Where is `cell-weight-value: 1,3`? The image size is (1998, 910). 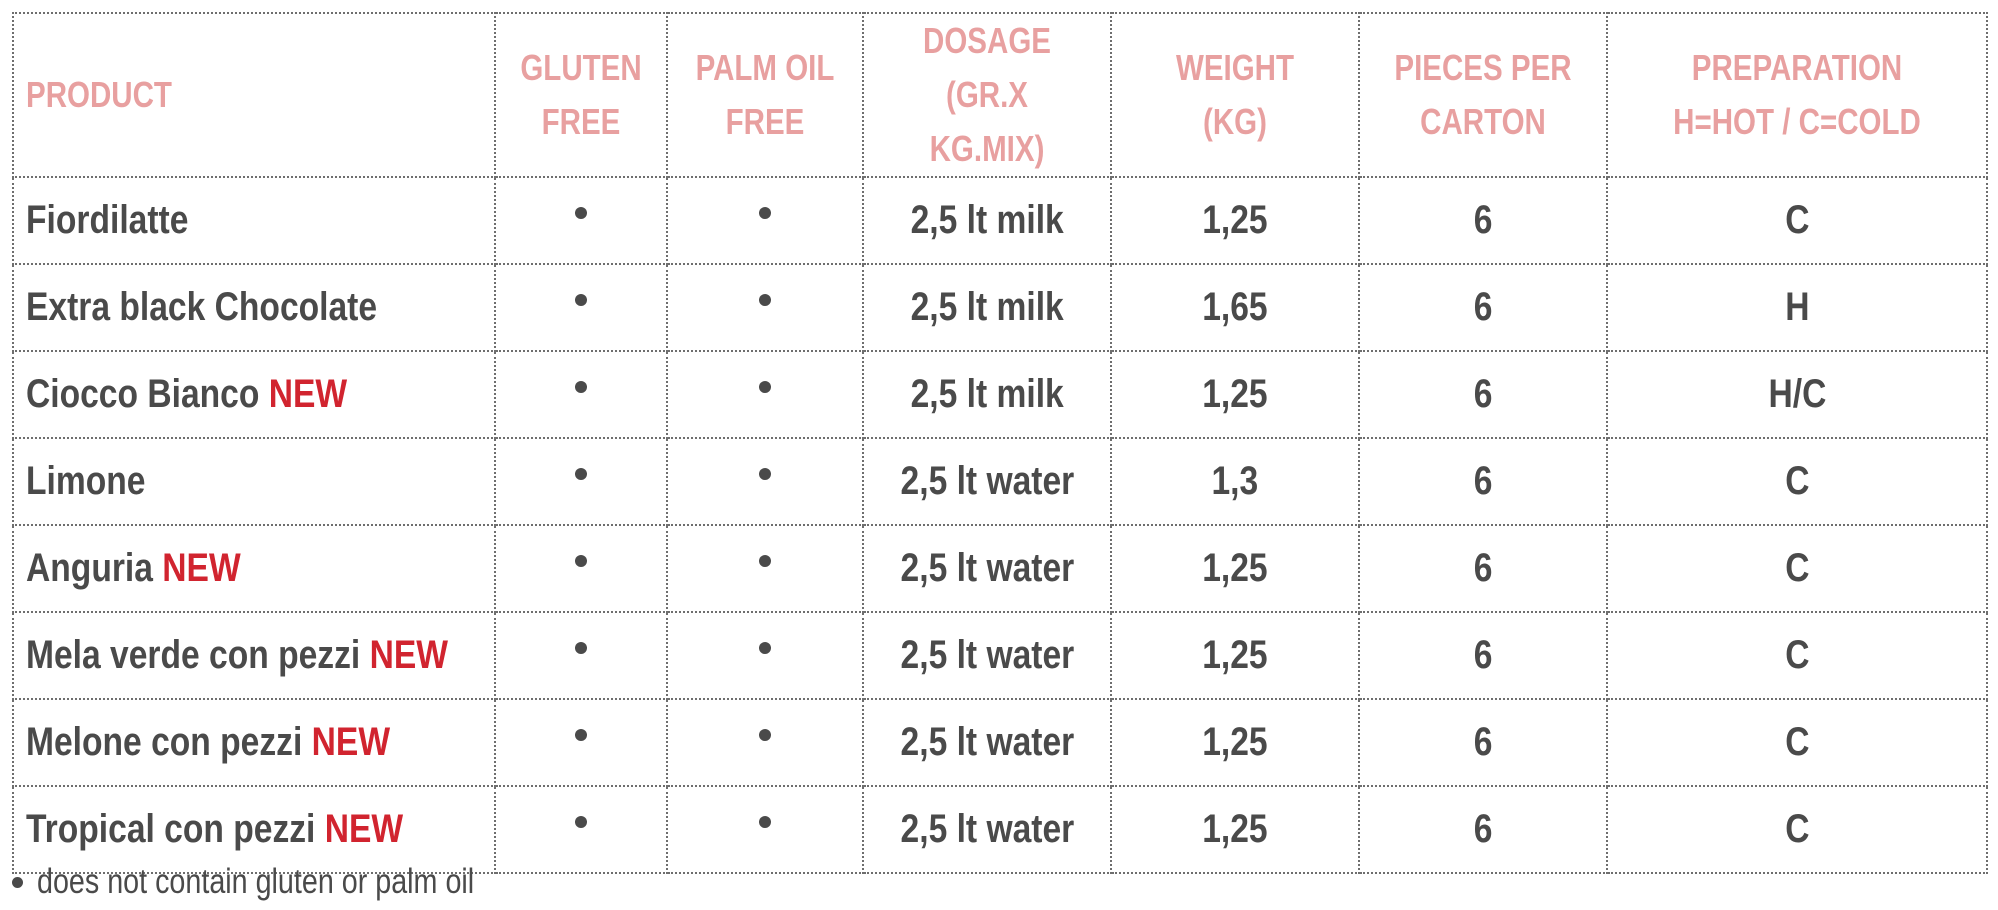 cell-weight-value: 1,3 is located at coordinates (1235, 481).